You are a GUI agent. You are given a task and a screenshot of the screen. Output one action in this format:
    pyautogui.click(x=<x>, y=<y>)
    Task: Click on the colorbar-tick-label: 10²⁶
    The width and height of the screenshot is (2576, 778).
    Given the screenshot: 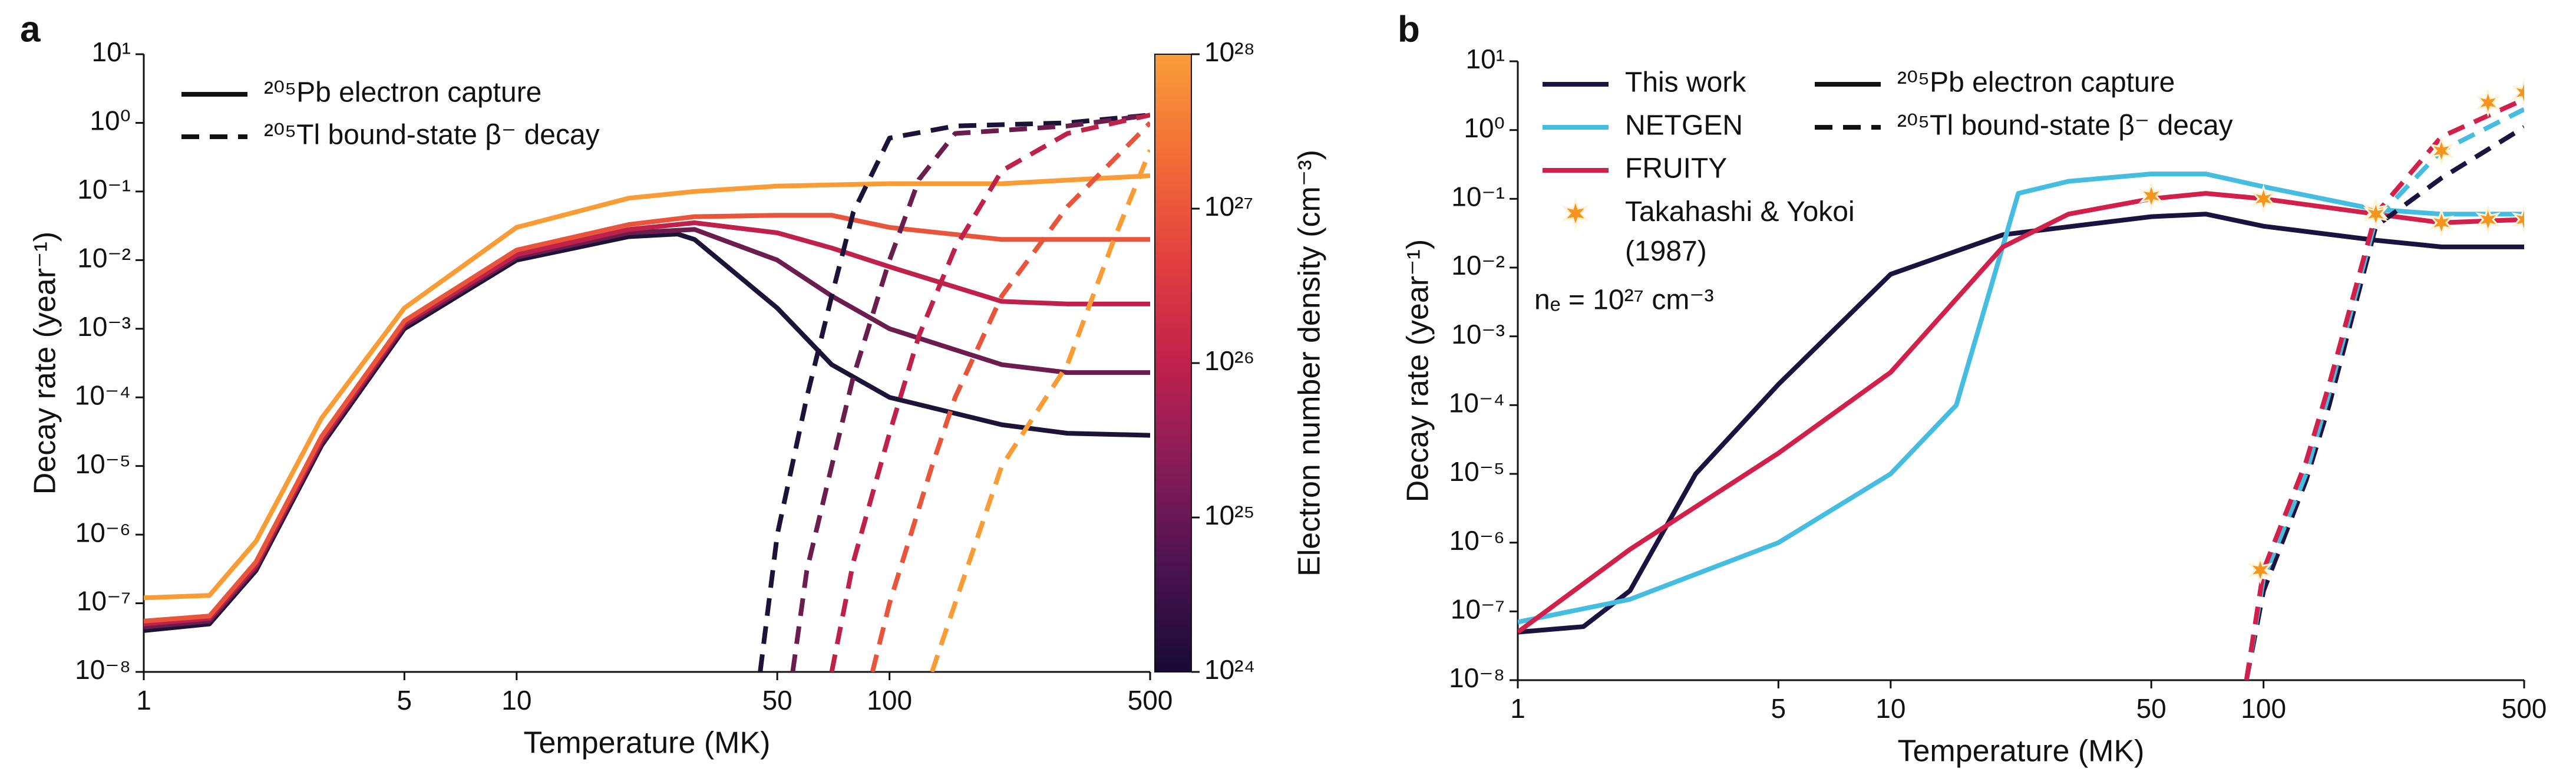 What is the action you would take?
    pyautogui.click(x=1229, y=360)
    